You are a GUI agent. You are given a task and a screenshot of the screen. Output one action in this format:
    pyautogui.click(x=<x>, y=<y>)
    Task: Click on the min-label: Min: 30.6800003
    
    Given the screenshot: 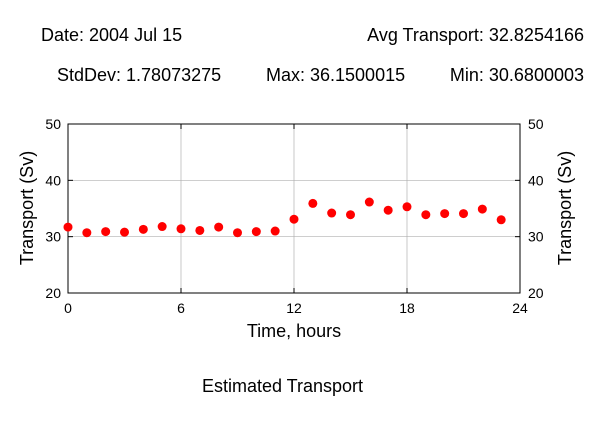 What is the action you would take?
    pyautogui.click(x=516, y=75)
    